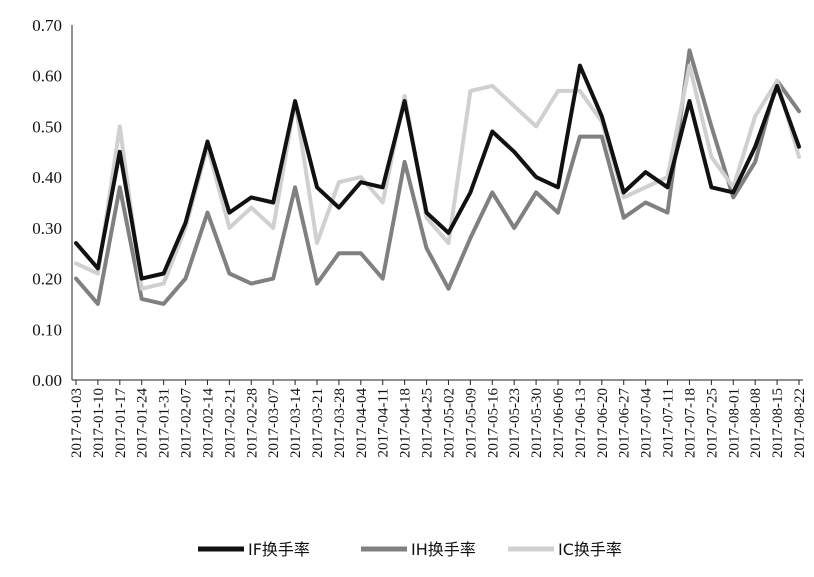 The height and width of the screenshot is (577, 814). What do you see at coordinates (99, 423) in the screenshot?
I see `x-tick-label: 2017-01-10` at bounding box center [99, 423].